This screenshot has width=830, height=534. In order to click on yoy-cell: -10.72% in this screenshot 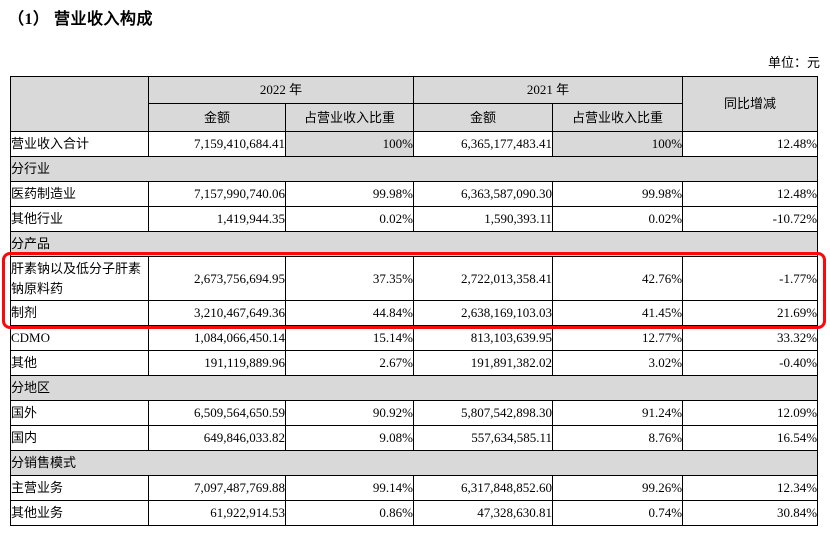, I will do `click(750, 219)`.